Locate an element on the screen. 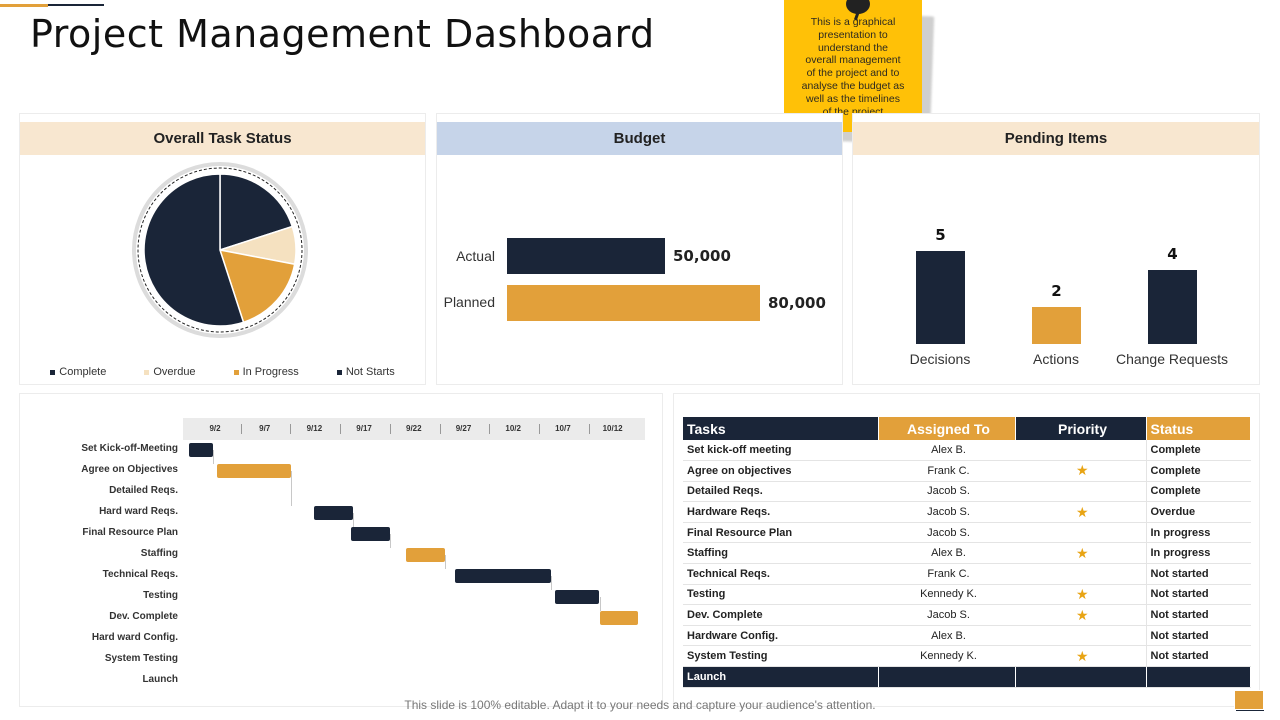  cell-task: Staffing is located at coordinates (780, 553).